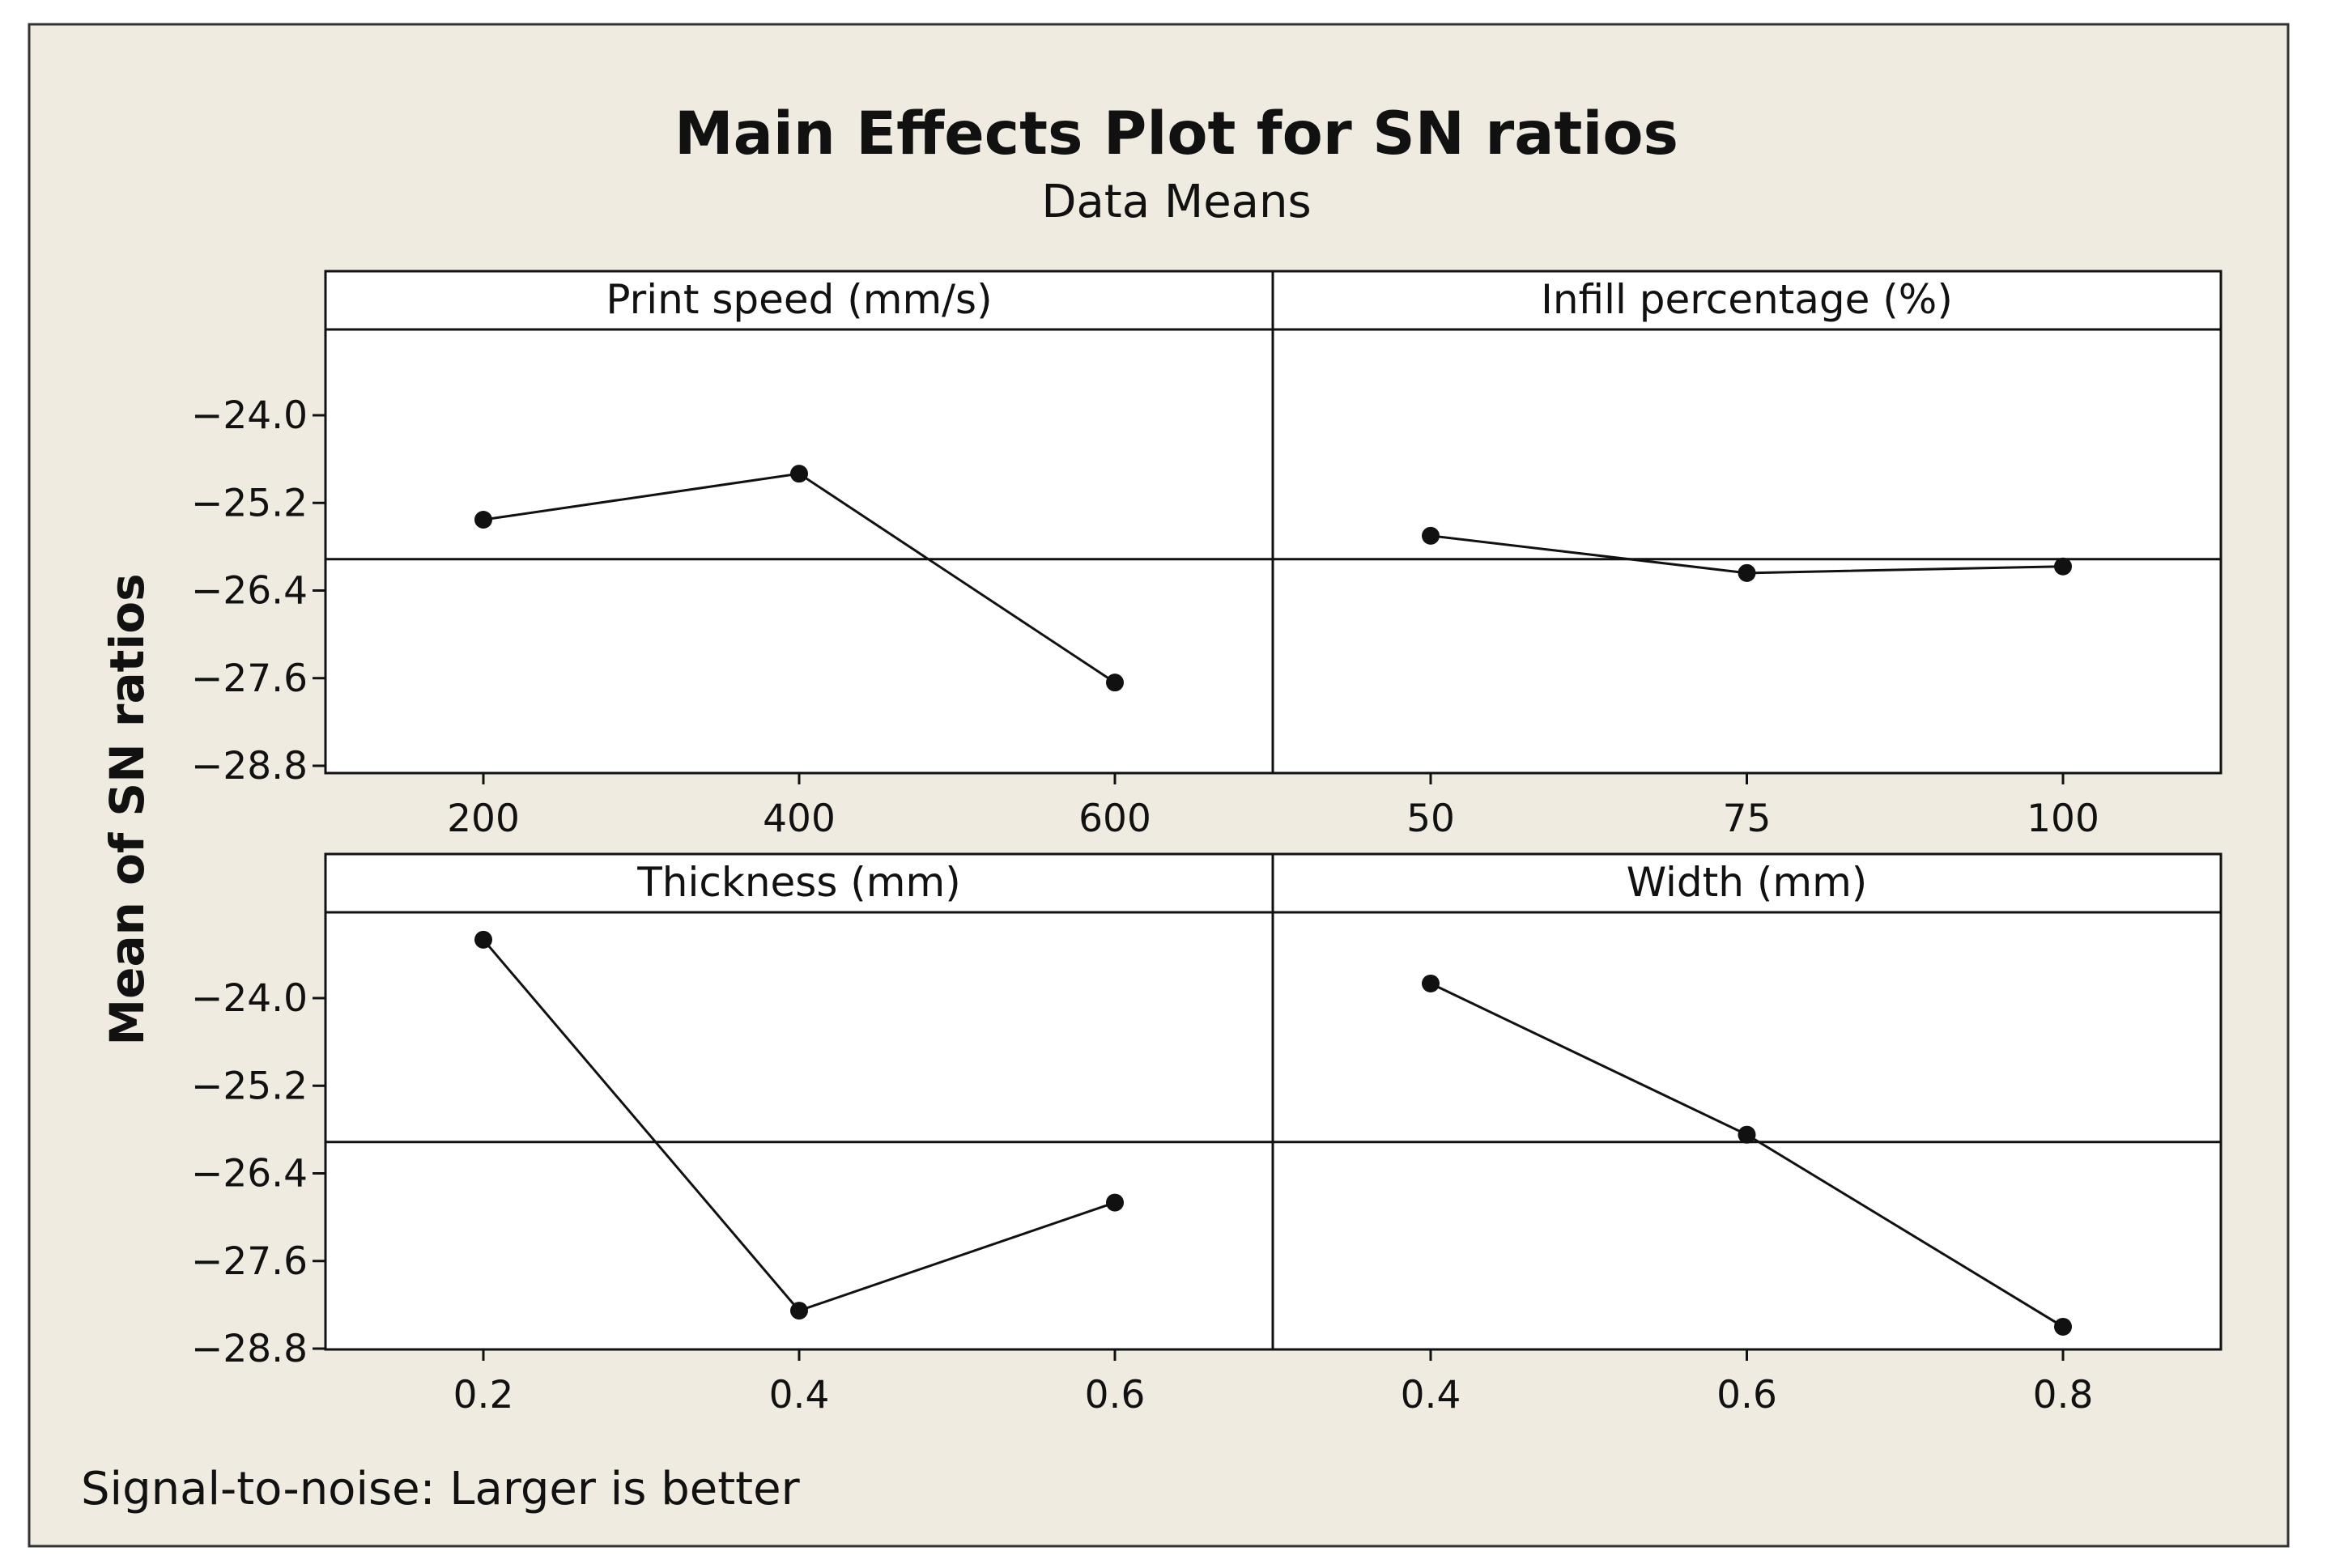  What do you see at coordinates (799, 819) in the screenshot?
I see `x-tick-label: 400` at bounding box center [799, 819].